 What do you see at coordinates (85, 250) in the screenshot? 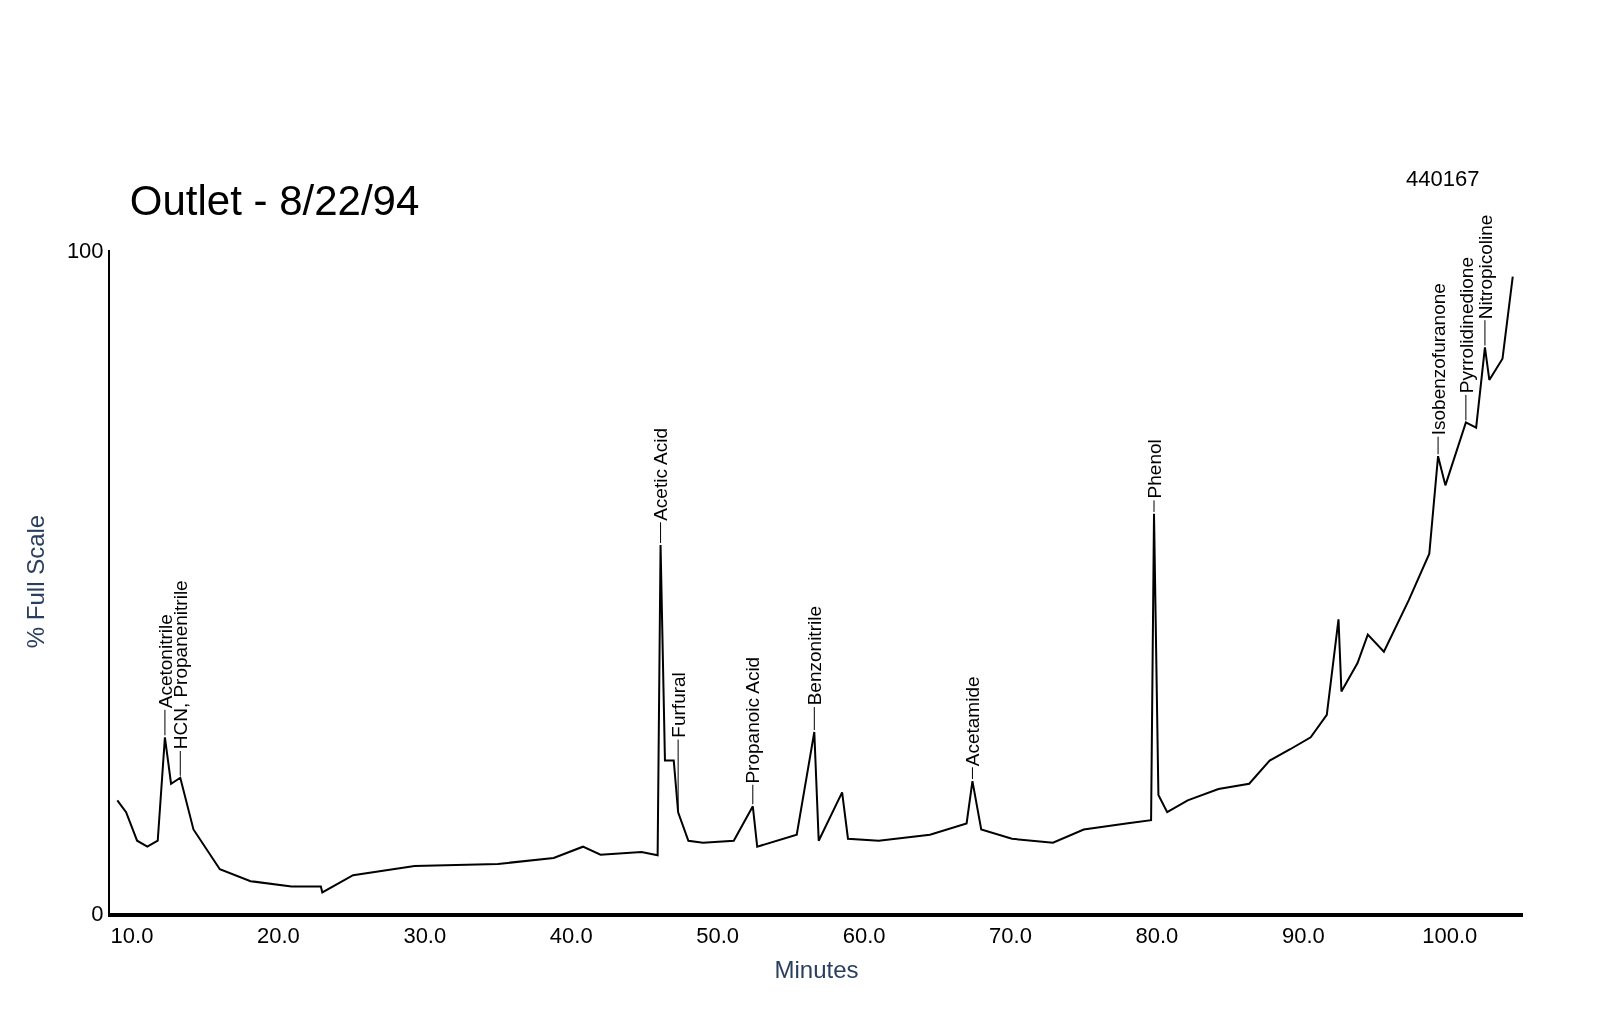
I see `y-tick-label: 100` at bounding box center [85, 250].